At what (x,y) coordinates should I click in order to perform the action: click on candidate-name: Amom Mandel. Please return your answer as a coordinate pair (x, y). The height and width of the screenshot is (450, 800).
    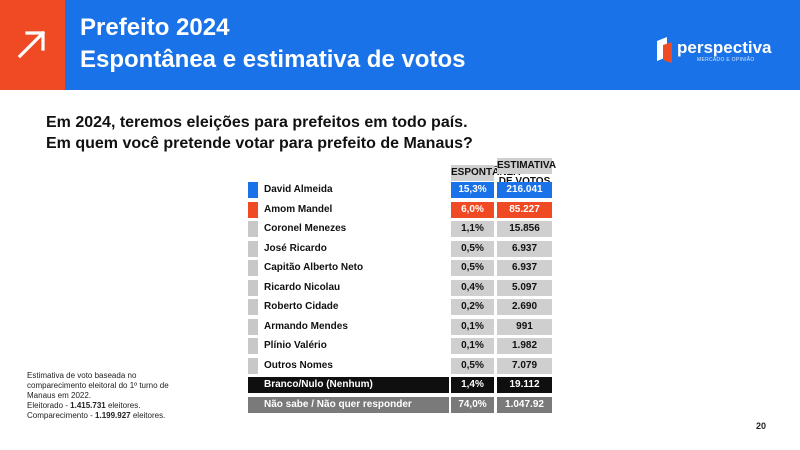
    Looking at the image, I should click on (298, 209).